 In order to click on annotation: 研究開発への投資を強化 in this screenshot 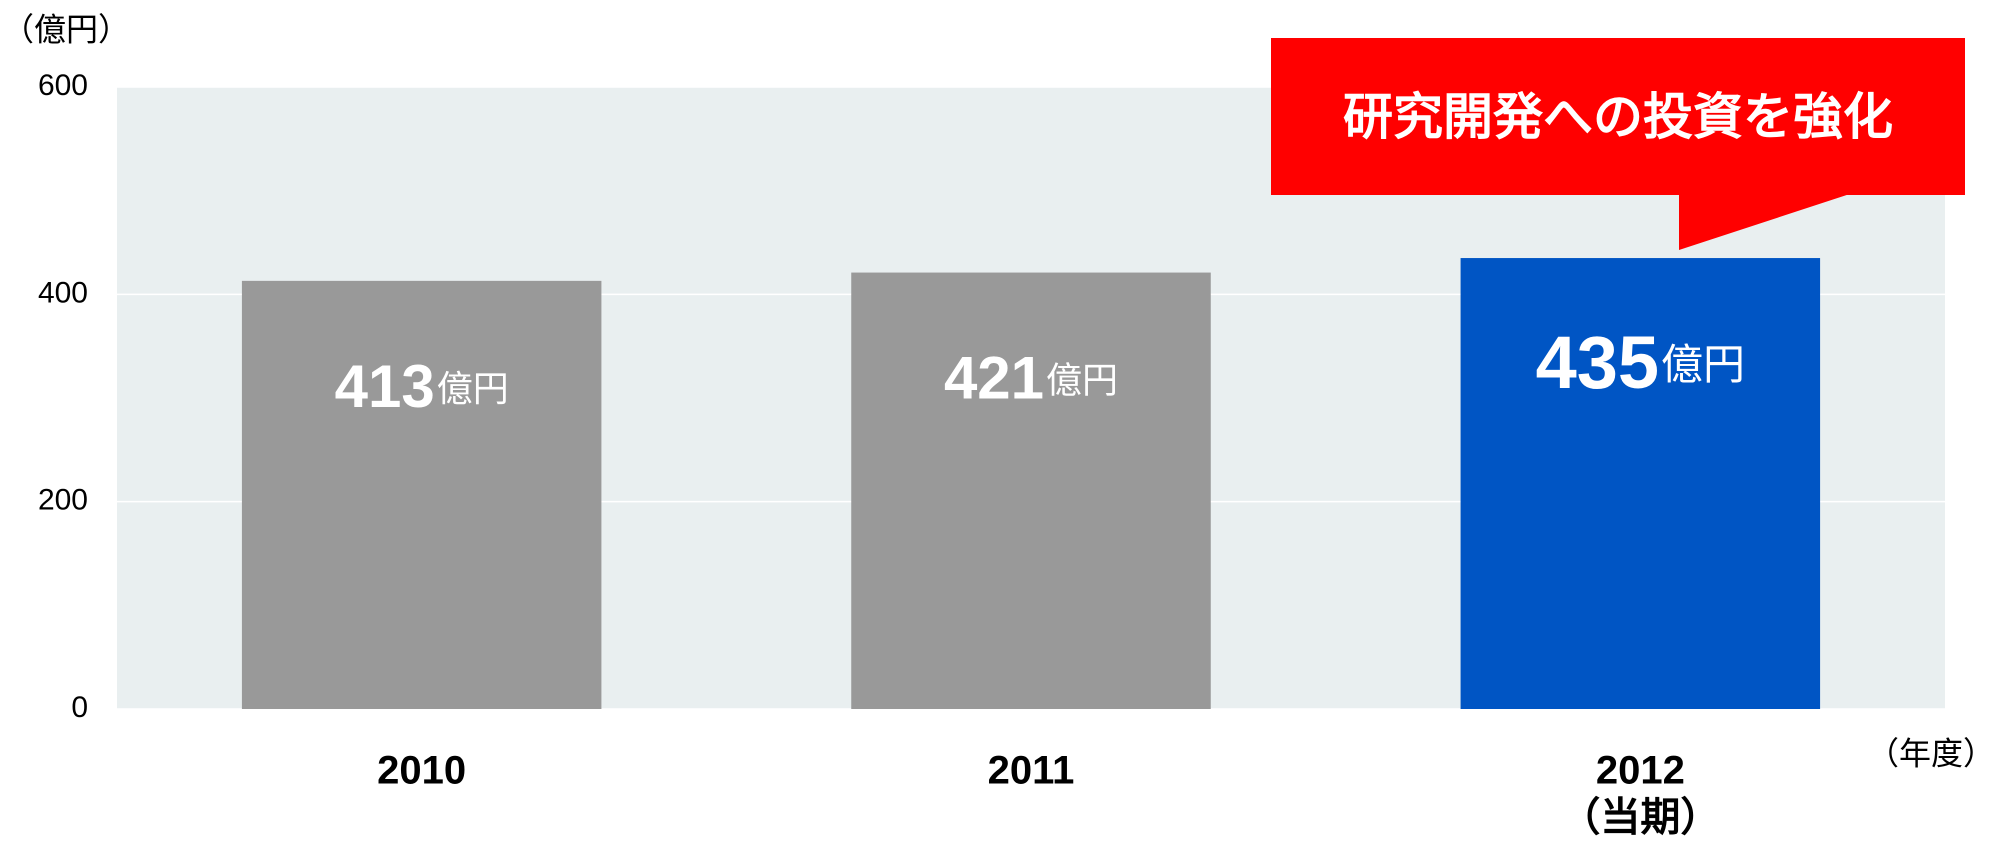, I will do `click(1618, 117)`.